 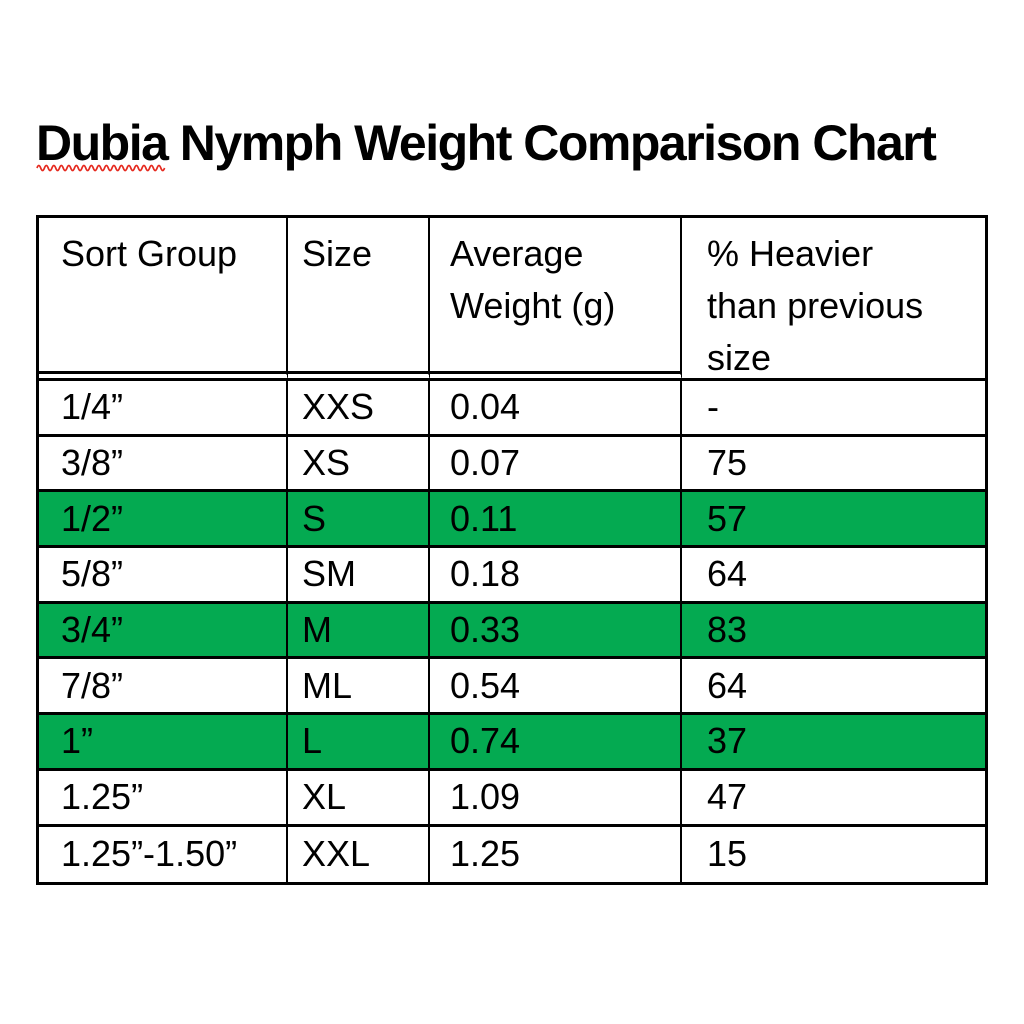 What do you see at coordinates (485, 741) in the screenshot?
I see `cell-text: 0.74` at bounding box center [485, 741].